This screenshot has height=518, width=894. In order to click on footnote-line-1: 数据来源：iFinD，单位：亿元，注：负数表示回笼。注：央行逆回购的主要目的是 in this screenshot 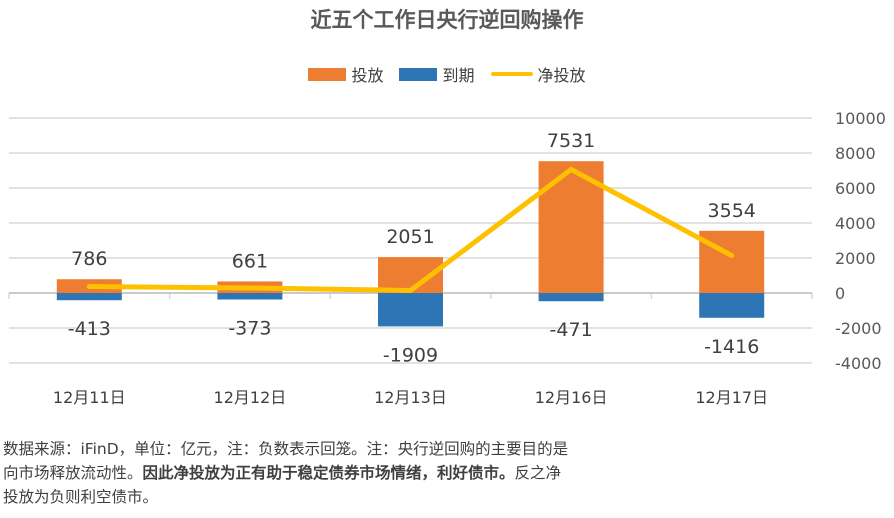, I will do `click(286, 449)`.